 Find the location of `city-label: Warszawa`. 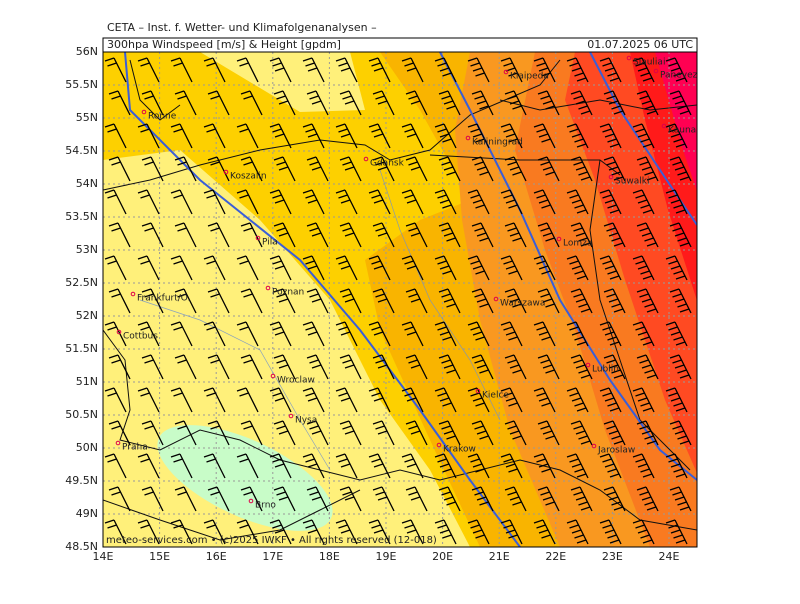

city-label: Warszawa is located at coordinates (522, 304).